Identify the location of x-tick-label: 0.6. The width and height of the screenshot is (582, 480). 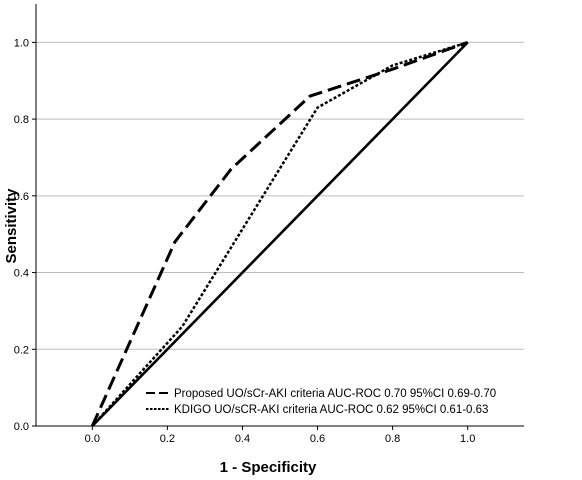
(317, 439).